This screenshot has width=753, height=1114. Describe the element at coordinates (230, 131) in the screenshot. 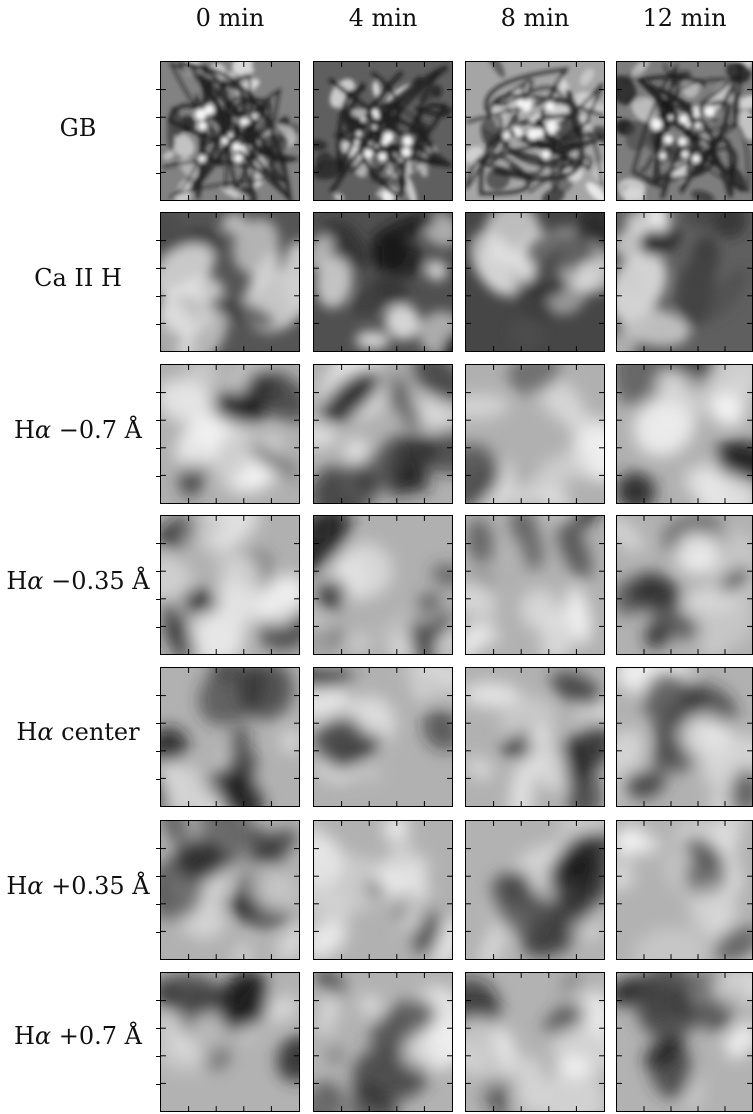

I see `image-panel-r0-c0` at that location.